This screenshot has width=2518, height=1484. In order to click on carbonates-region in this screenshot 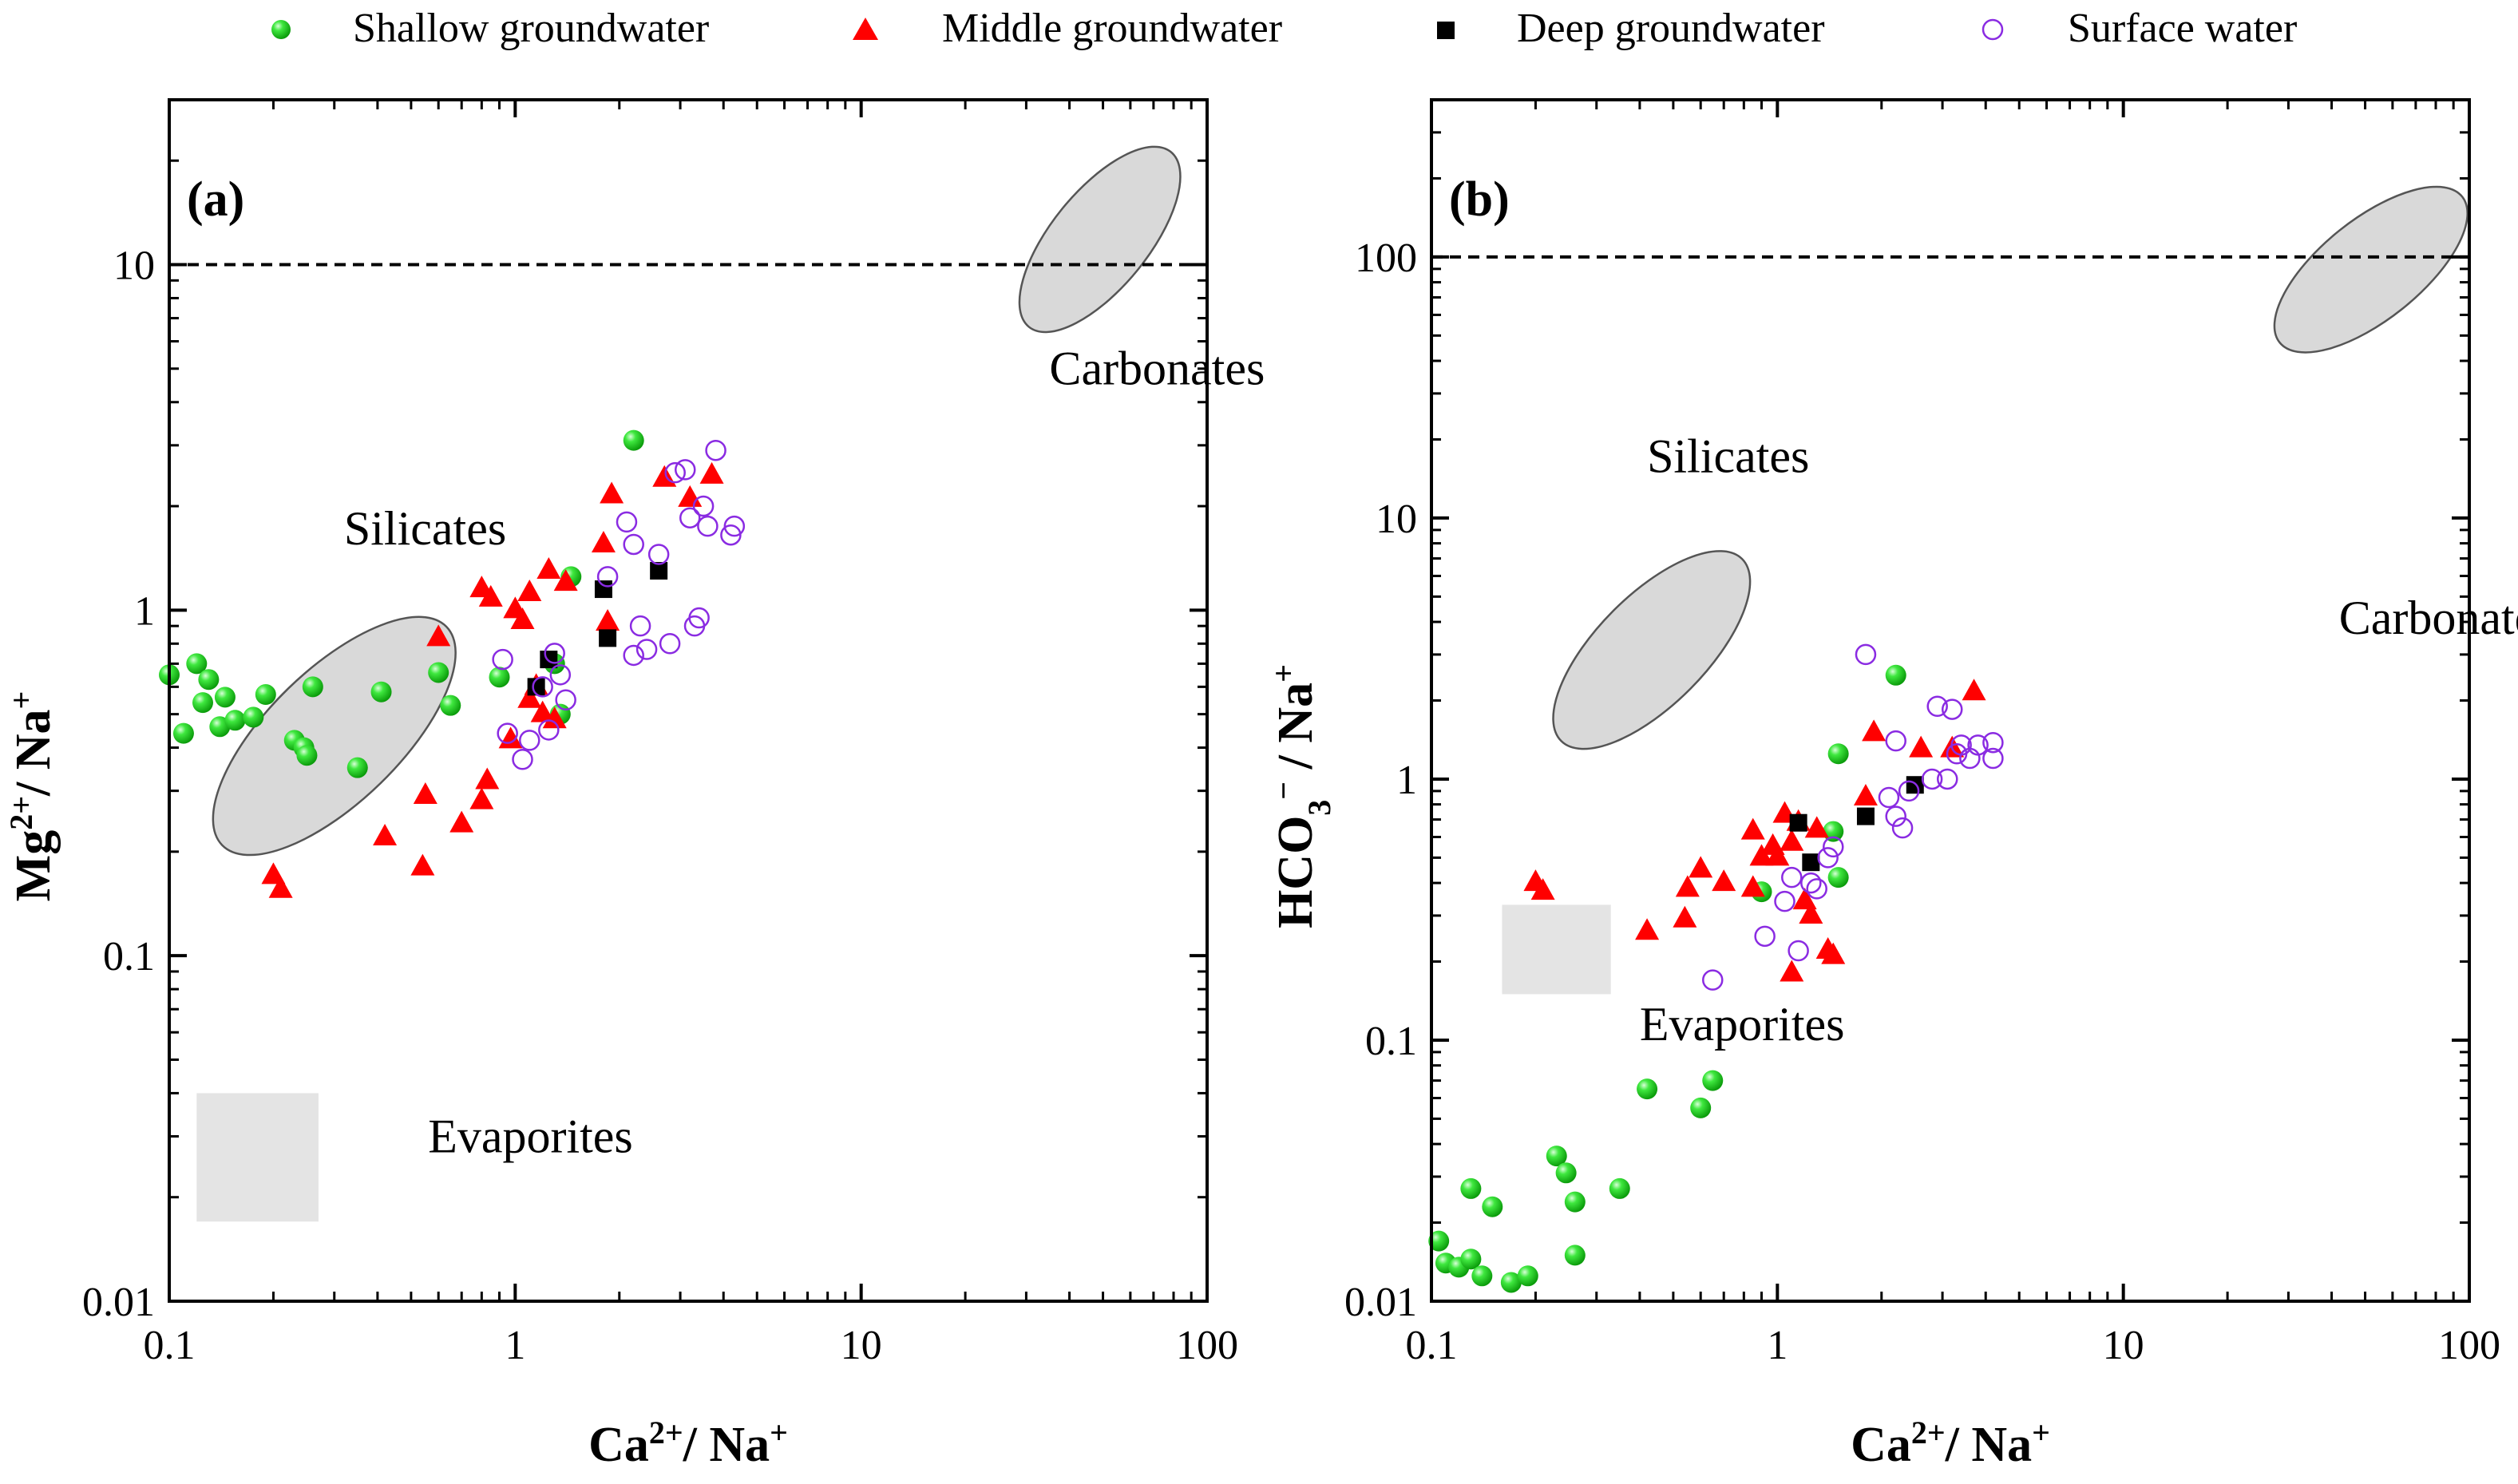, I will do `click(2371, 269)`.